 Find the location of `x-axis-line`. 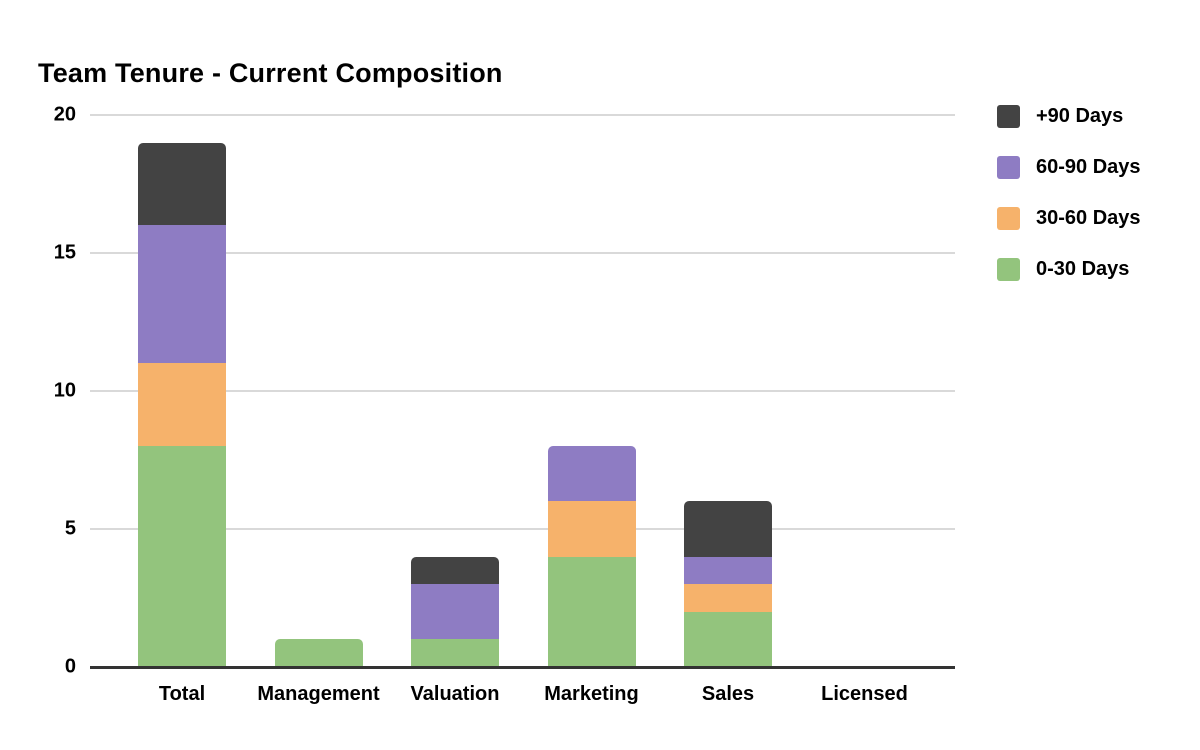

x-axis-line is located at coordinates (522, 667).